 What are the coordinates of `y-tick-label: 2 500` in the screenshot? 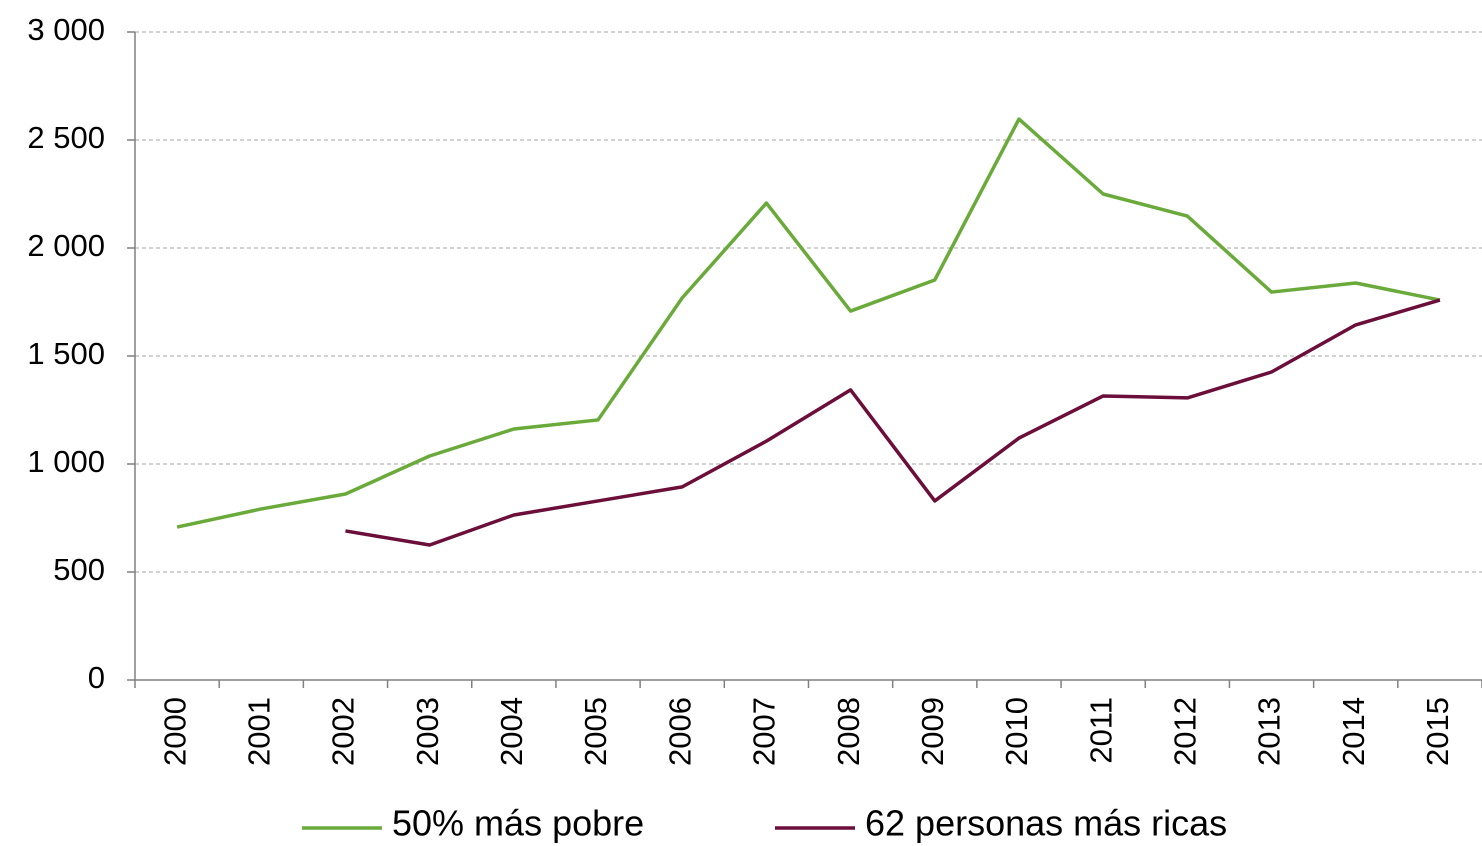 It's located at (66, 137).